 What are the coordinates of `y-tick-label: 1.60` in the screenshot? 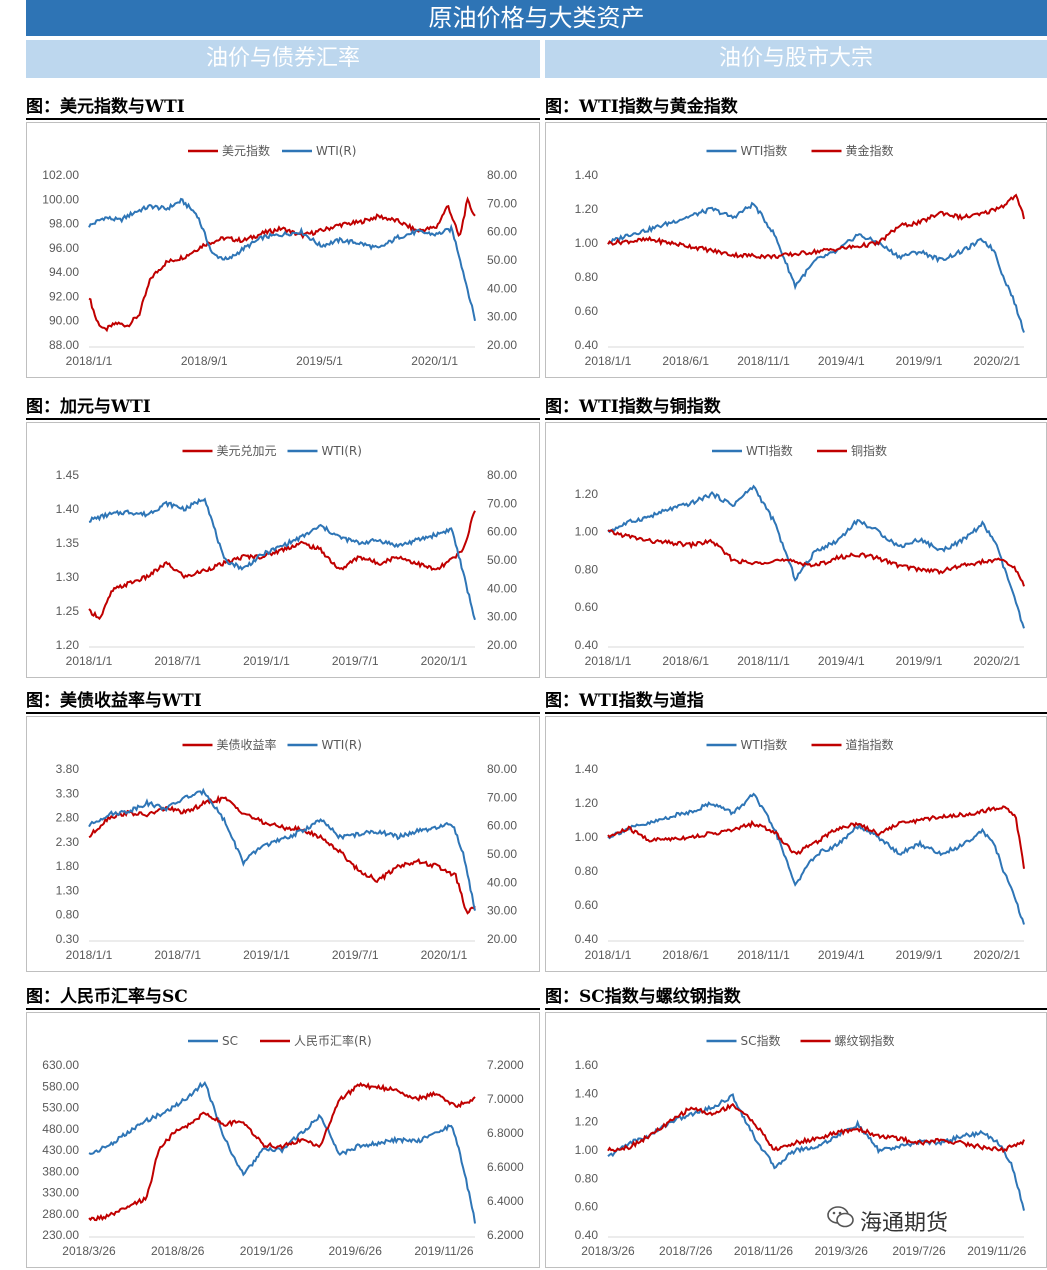 It's located at (587, 1065).